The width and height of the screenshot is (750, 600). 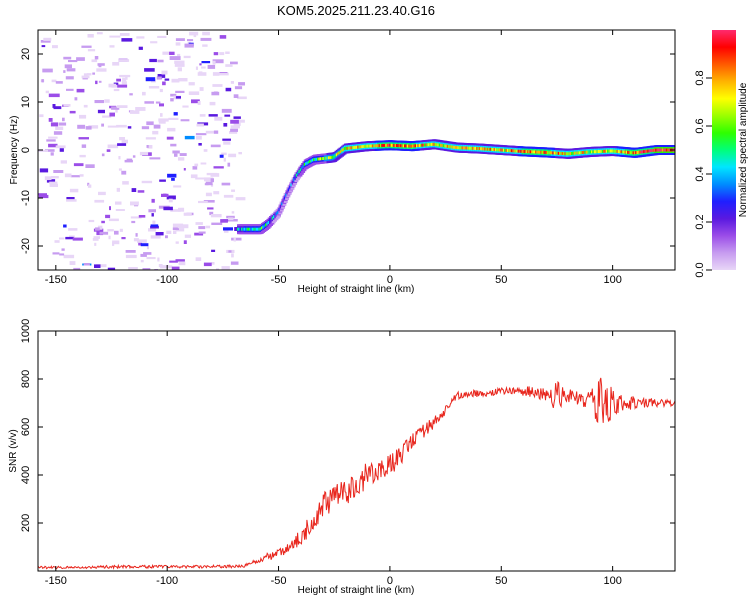 What do you see at coordinates (279, 280) in the screenshot?
I see `x-tick-label: -50` at bounding box center [279, 280].